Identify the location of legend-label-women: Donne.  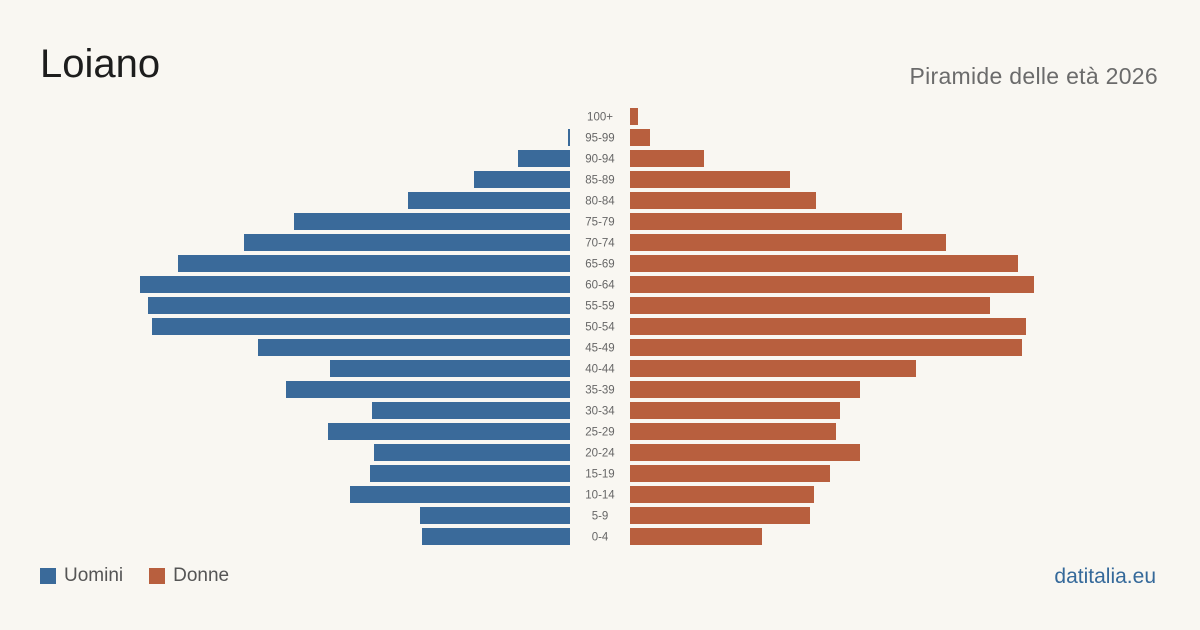
(201, 575).